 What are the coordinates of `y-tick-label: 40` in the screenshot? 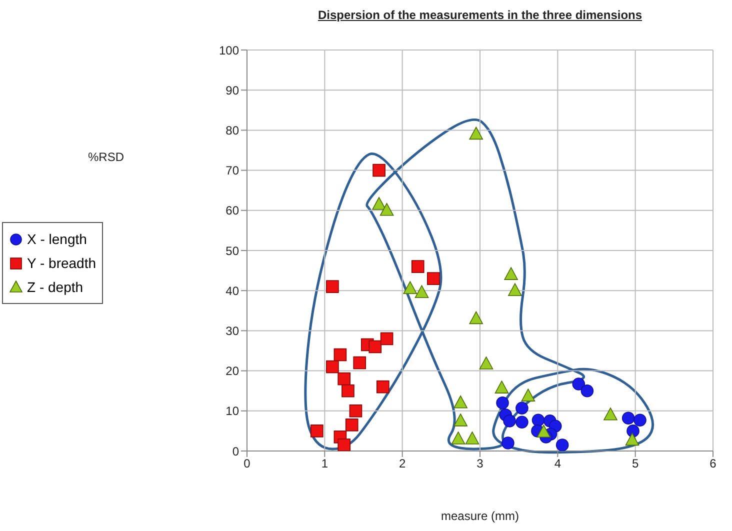 It's located at (233, 291).